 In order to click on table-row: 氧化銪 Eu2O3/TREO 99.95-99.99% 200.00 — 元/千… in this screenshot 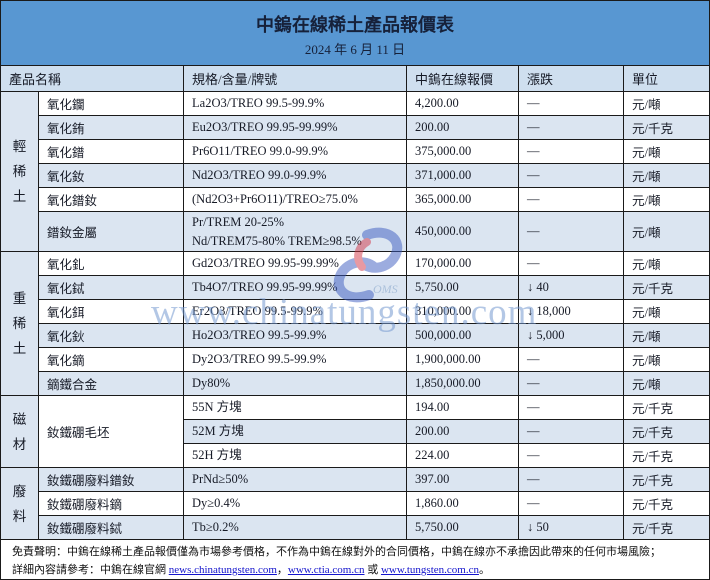, I will do `click(355, 127)`.